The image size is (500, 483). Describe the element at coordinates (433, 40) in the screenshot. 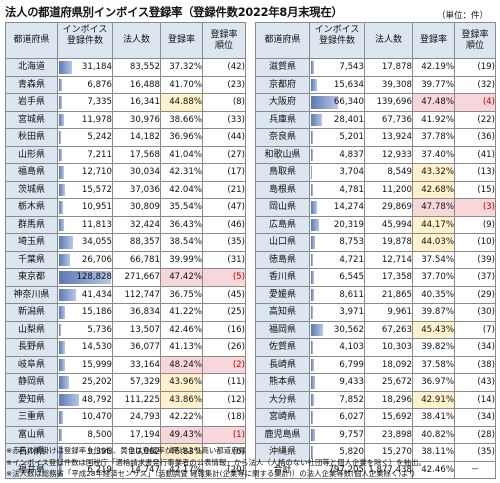

I see `header-rate: 登録率` at that location.